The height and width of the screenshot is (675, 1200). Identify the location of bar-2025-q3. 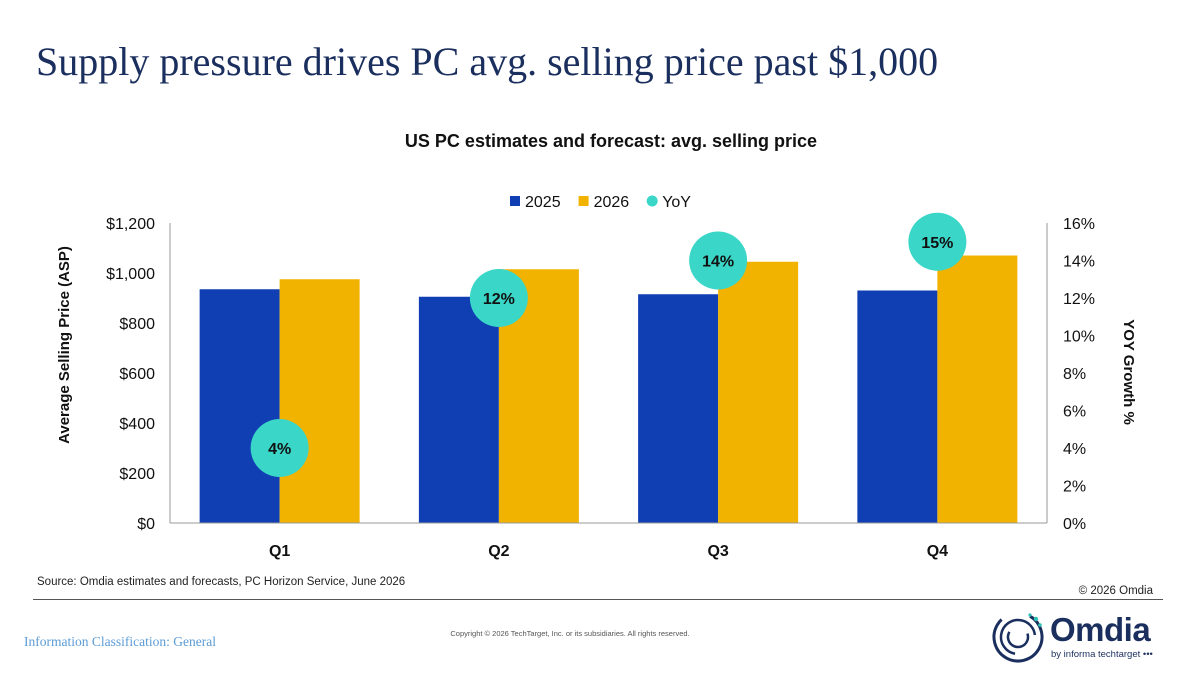
(678, 408).